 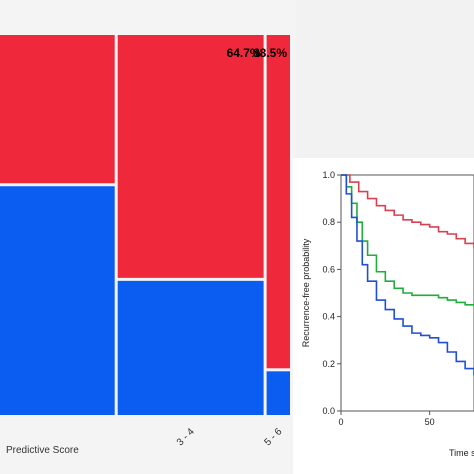 What do you see at coordinates (328, 269) in the screenshot?
I see `survival-y-tick-label: 0.6` at bounding box center [328, 269].